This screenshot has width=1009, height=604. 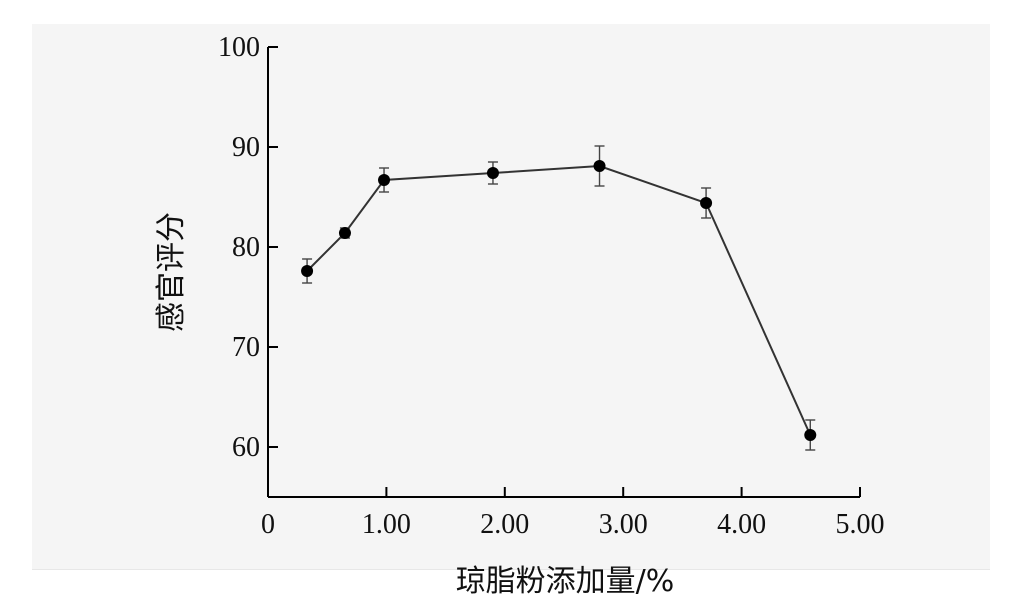 I want to click on panel-bottom-border, so click(x=511, y=569).